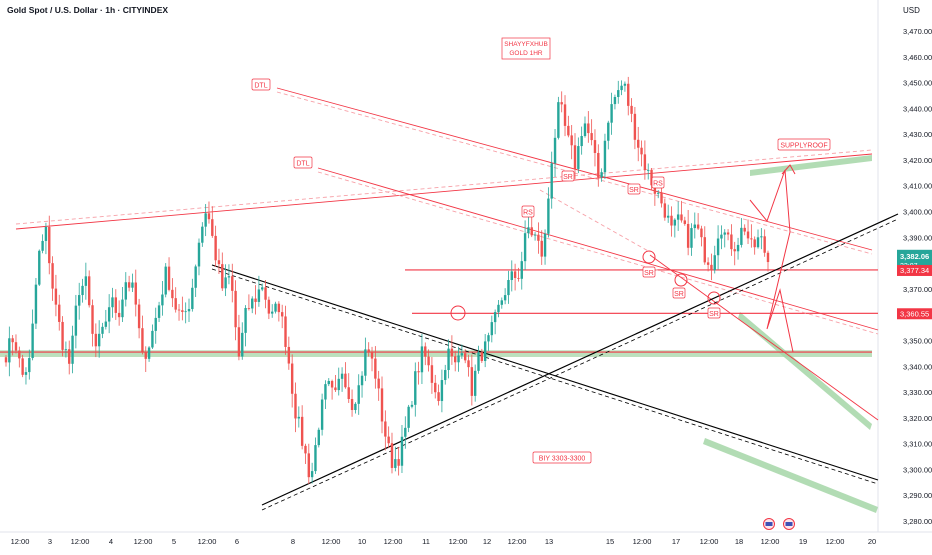  What do you see at coordinates (676, 541) in the screenshot?
I see `x-tick-label: 17` at bounding box center [676, 541].